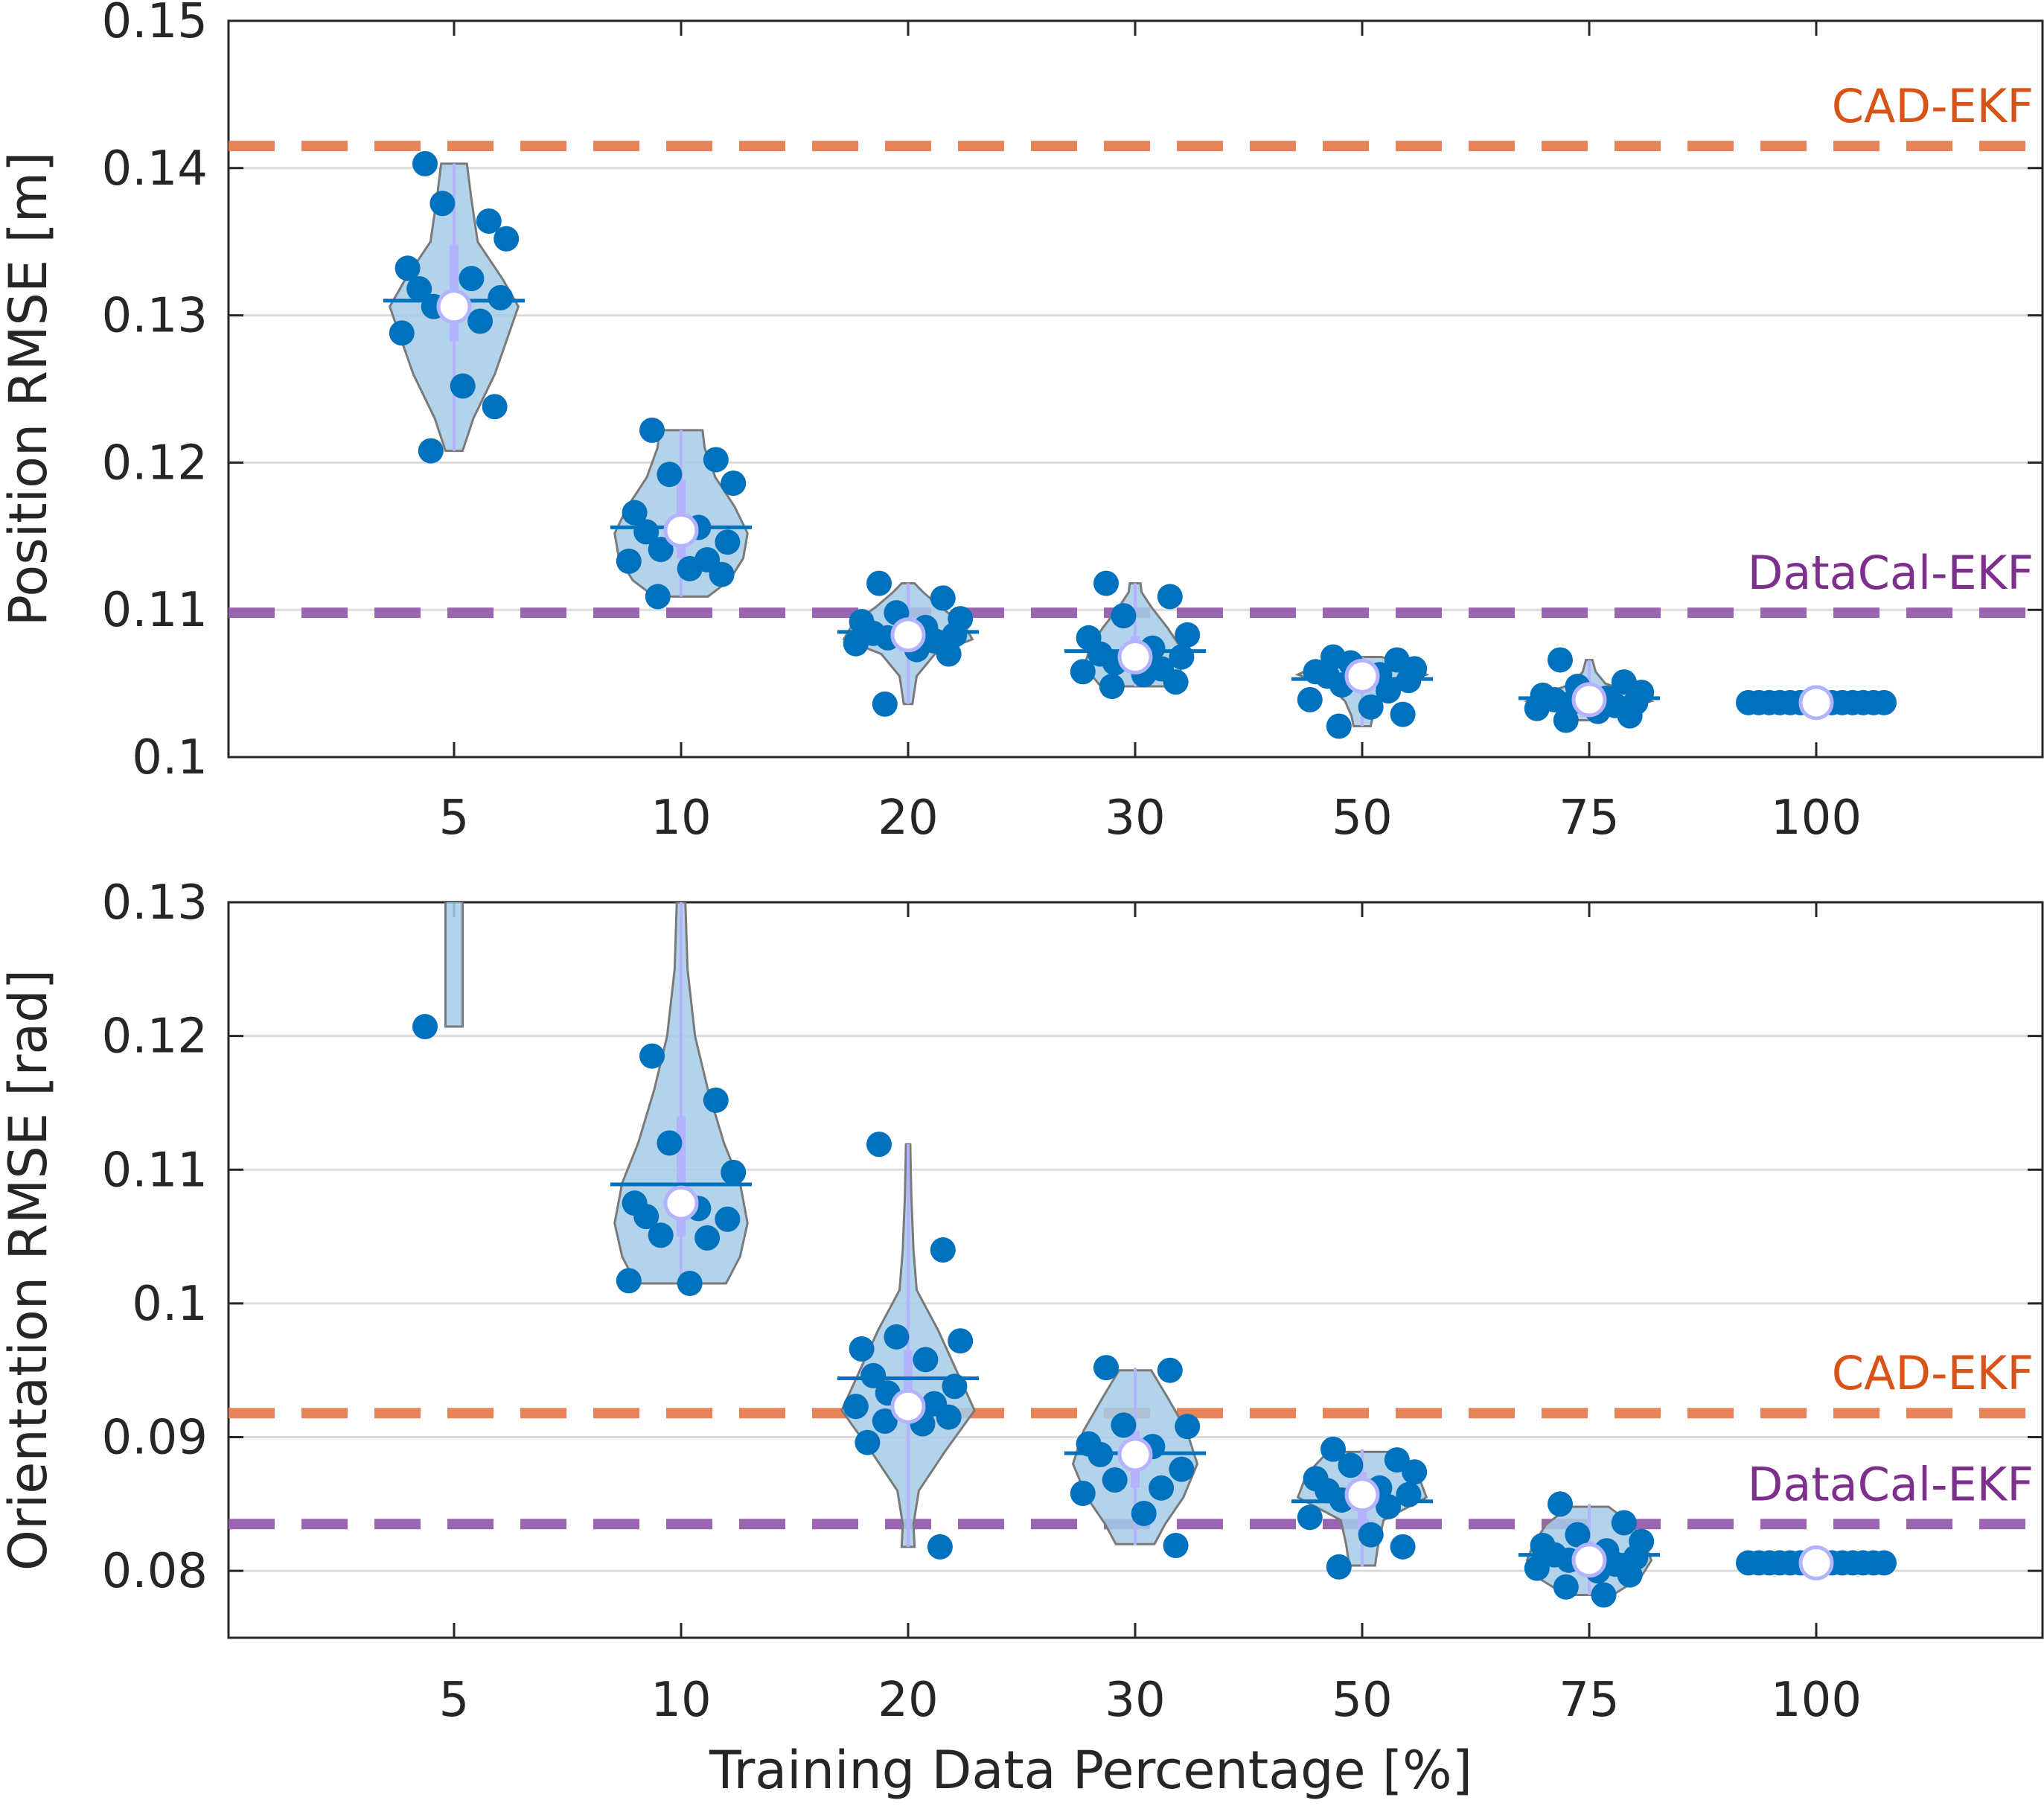 The width and height of the screenshot is (2044, 1806). What do you see at coordinates (155, 1572) in the screenshot?
I see `y-tick-label: 0.08` at bounding box center [155, 1572].